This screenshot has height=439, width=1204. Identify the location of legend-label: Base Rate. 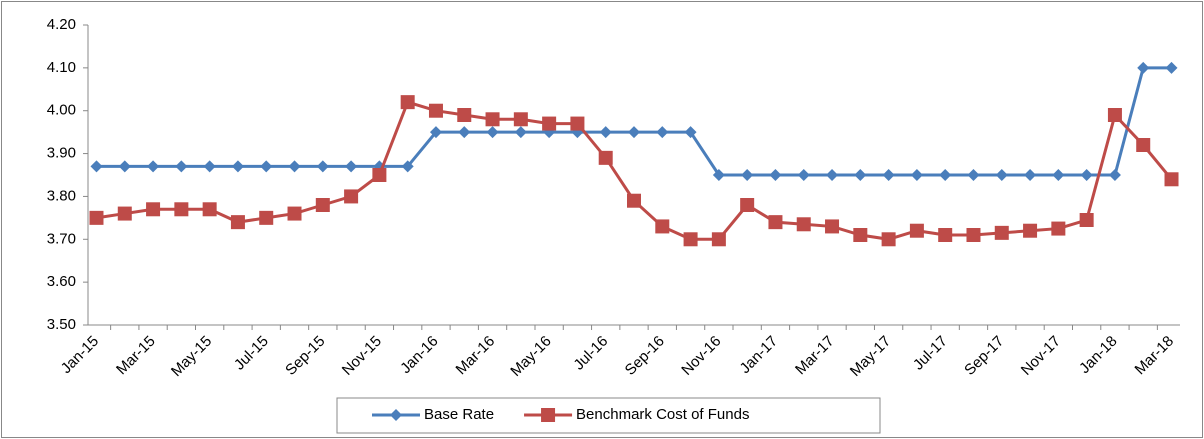
(459, 414).